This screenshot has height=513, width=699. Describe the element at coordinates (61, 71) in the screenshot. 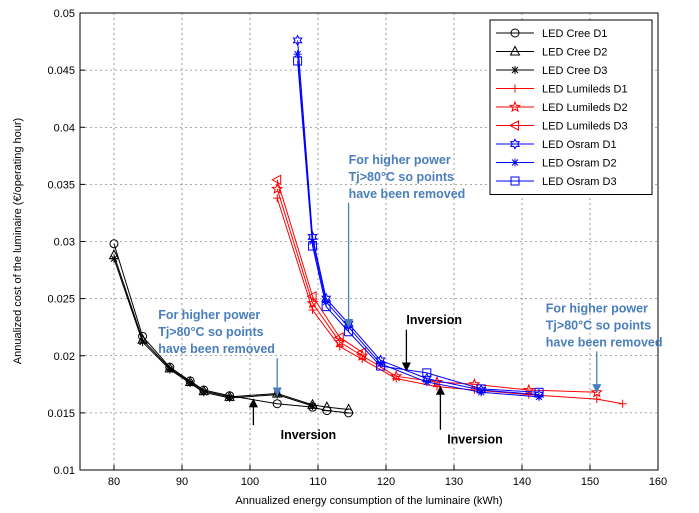

I see `y-tick-label: 0.045` at that location.